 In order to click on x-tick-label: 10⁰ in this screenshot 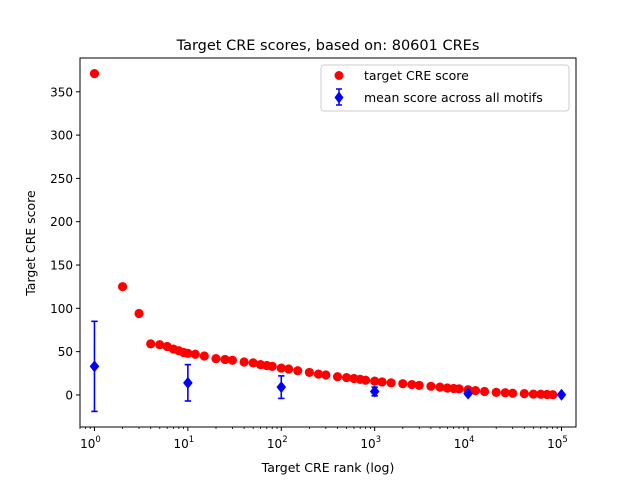, I will do `click(90, 443)`.